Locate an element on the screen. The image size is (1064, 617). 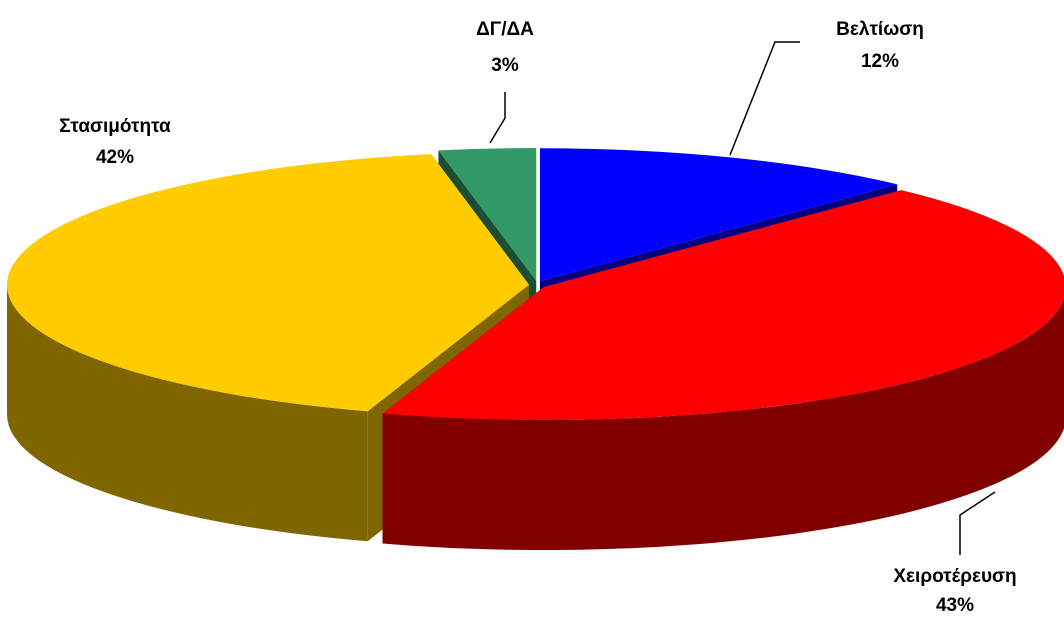
value-label: 42% is located at coordinates (115, 157).